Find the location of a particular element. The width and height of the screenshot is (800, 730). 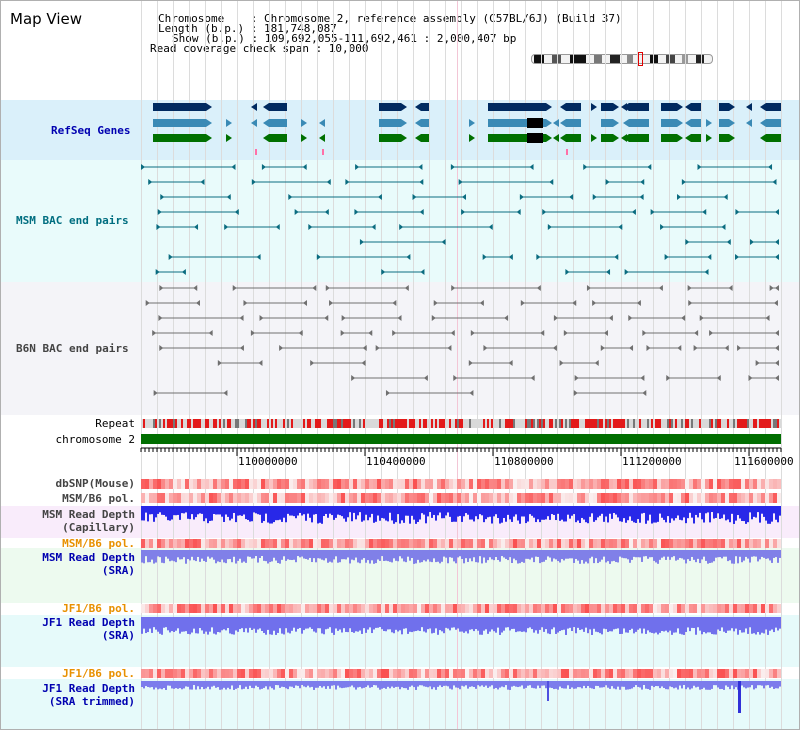

jf1-depth-sra-sublabel: (SRA) is located at coordinates (118, 635).